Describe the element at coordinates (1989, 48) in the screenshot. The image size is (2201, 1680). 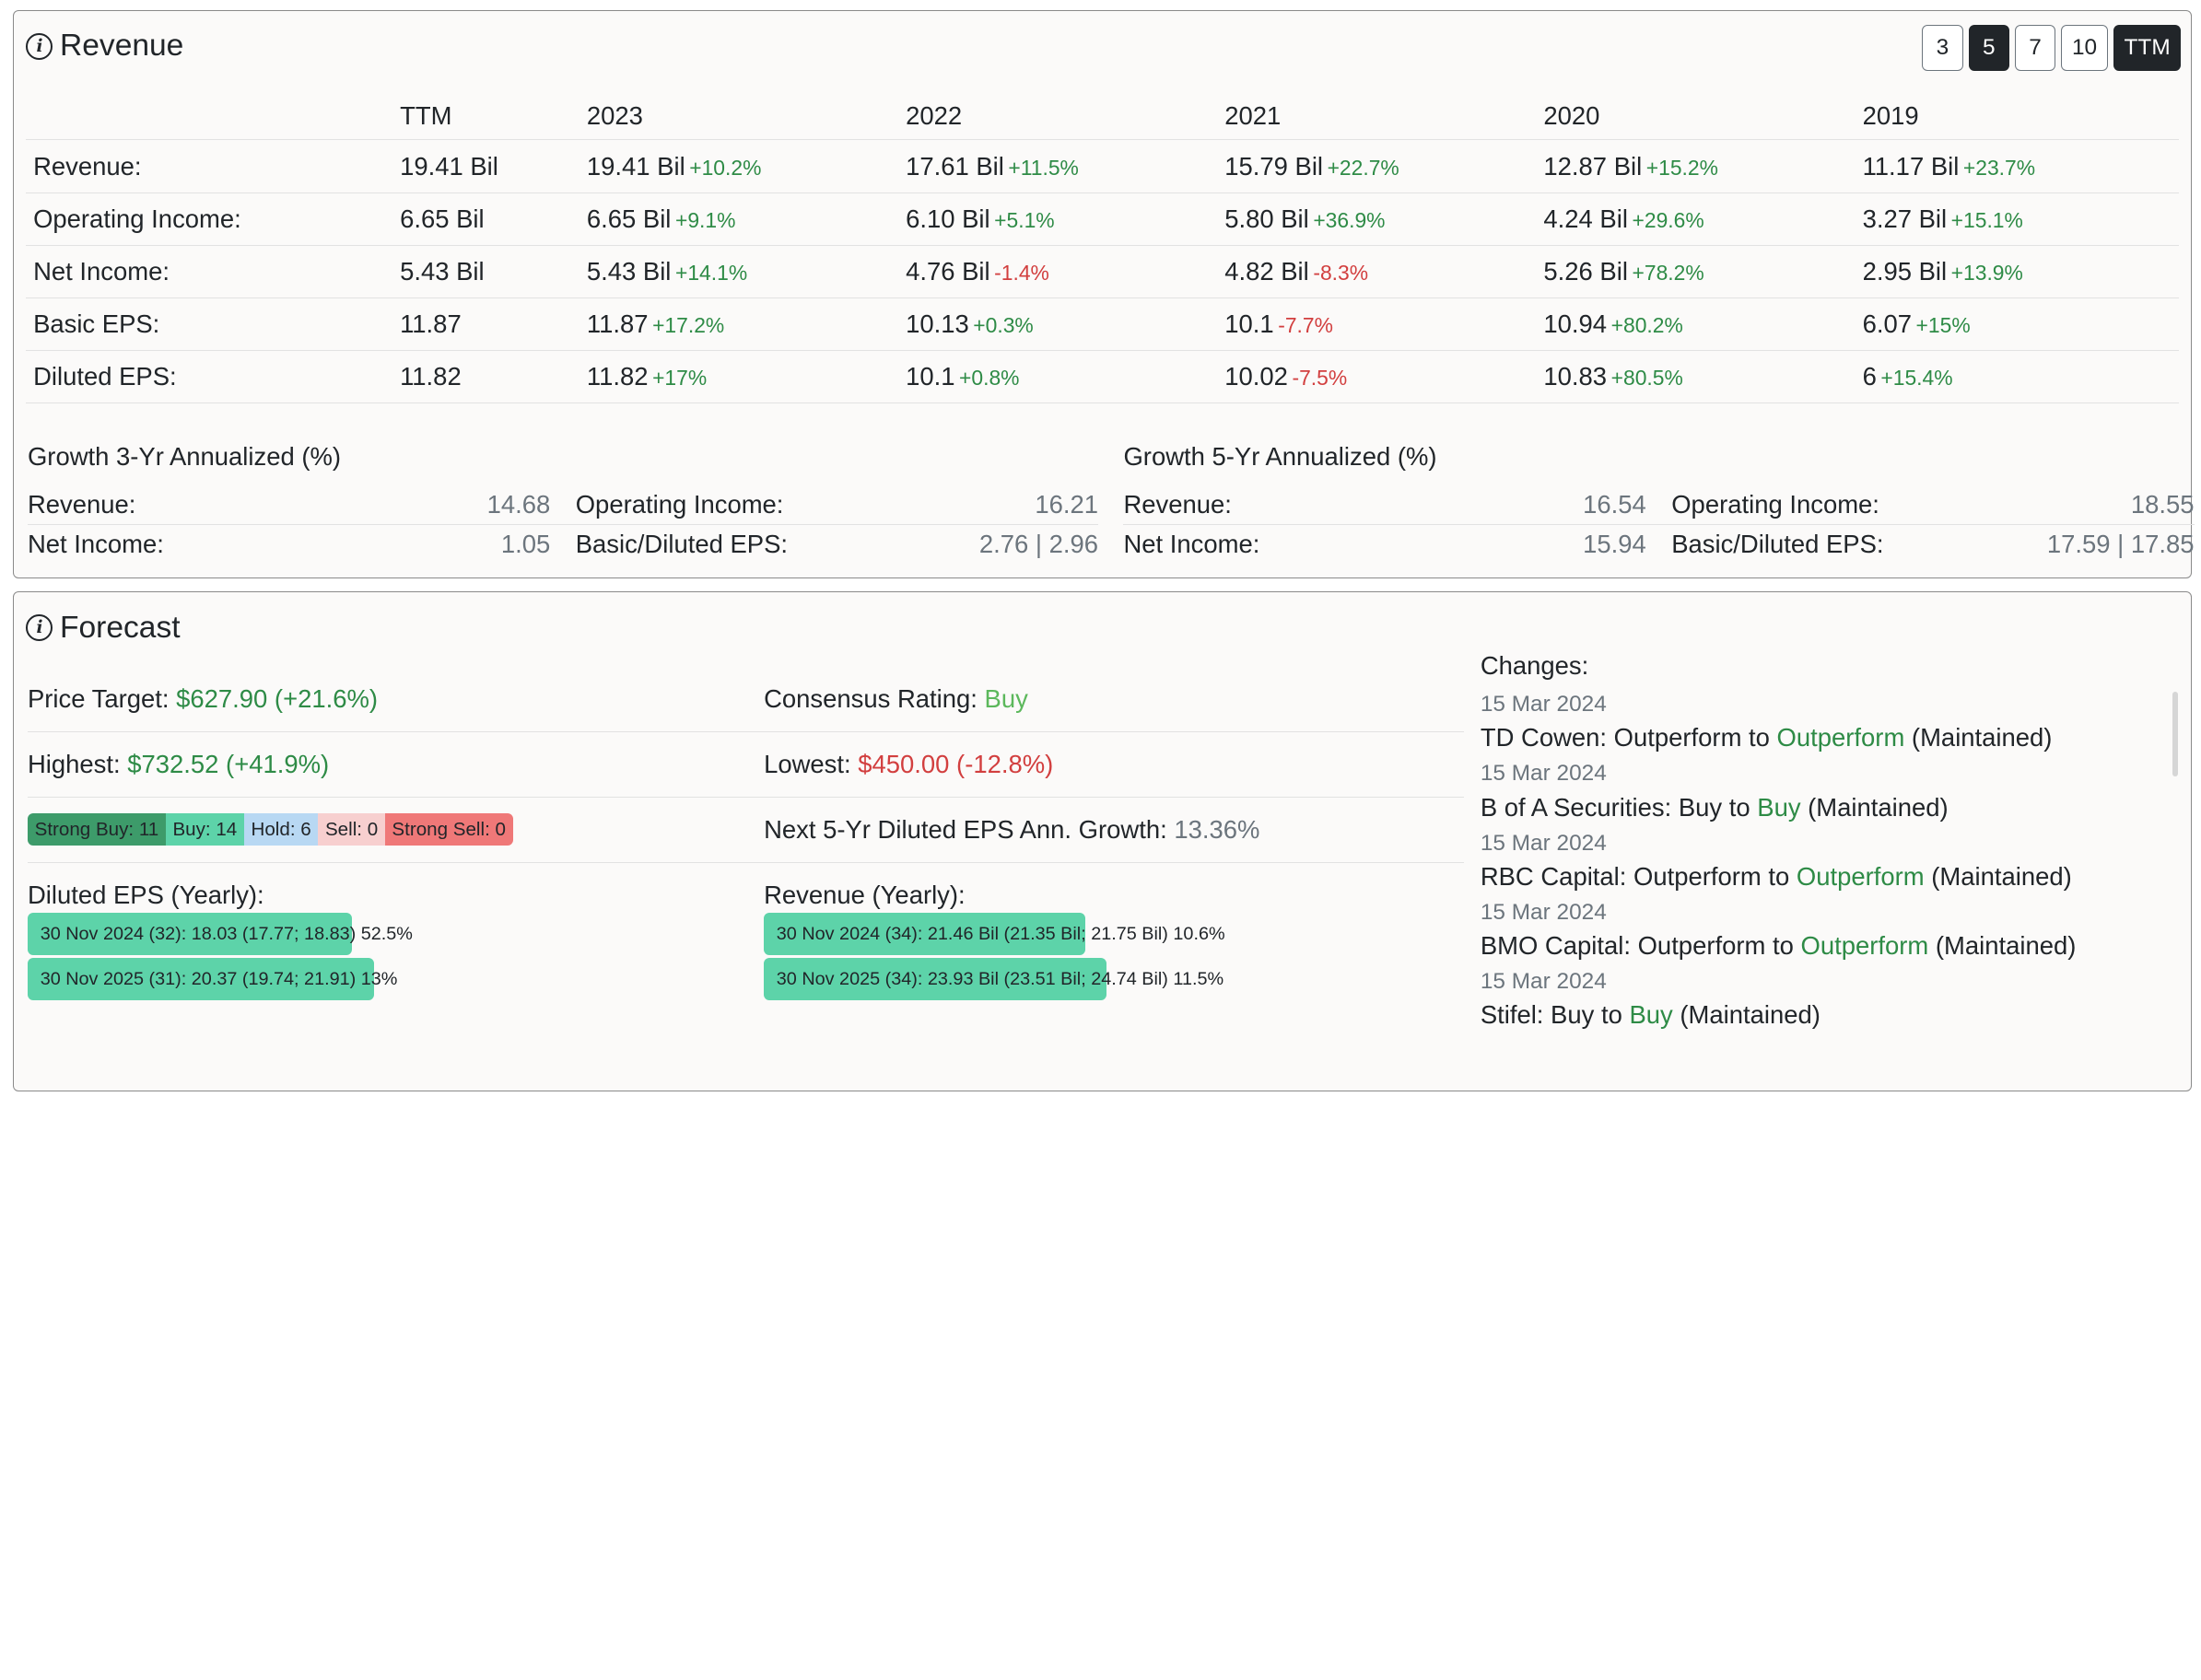
I see `period-5-button: 5` at that location.